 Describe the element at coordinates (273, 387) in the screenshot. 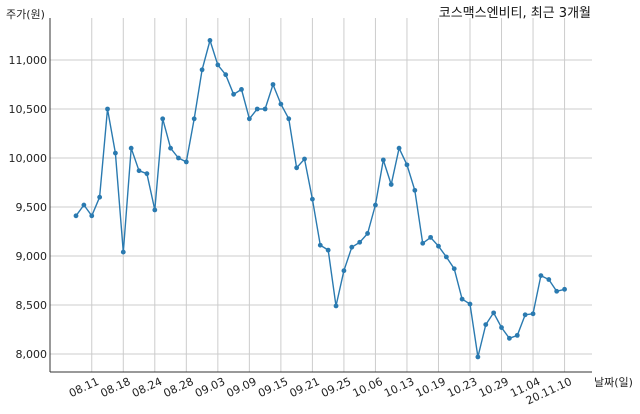

I see `x-tick-label: 09.15` at that location.